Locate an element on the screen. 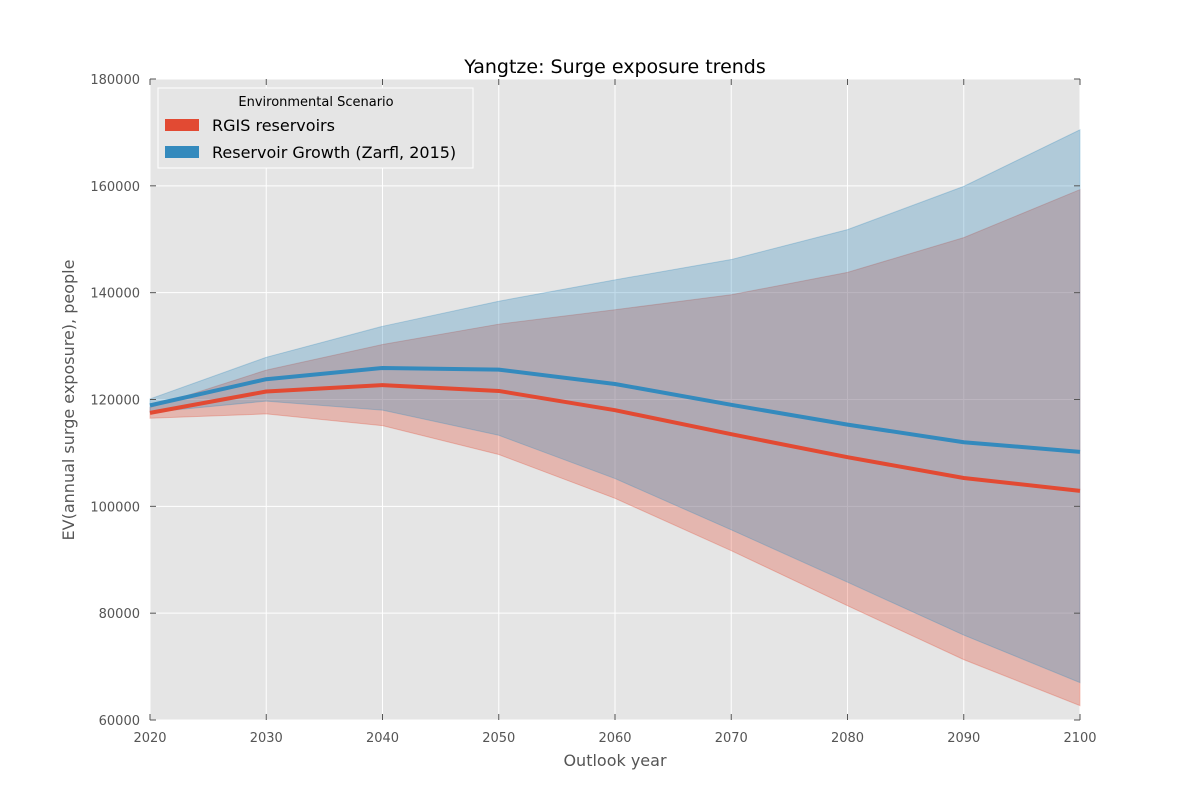 The width and height of the screenshot is (1200, 800). x-tick-label: 2070 is located at coordinates (731, 738).